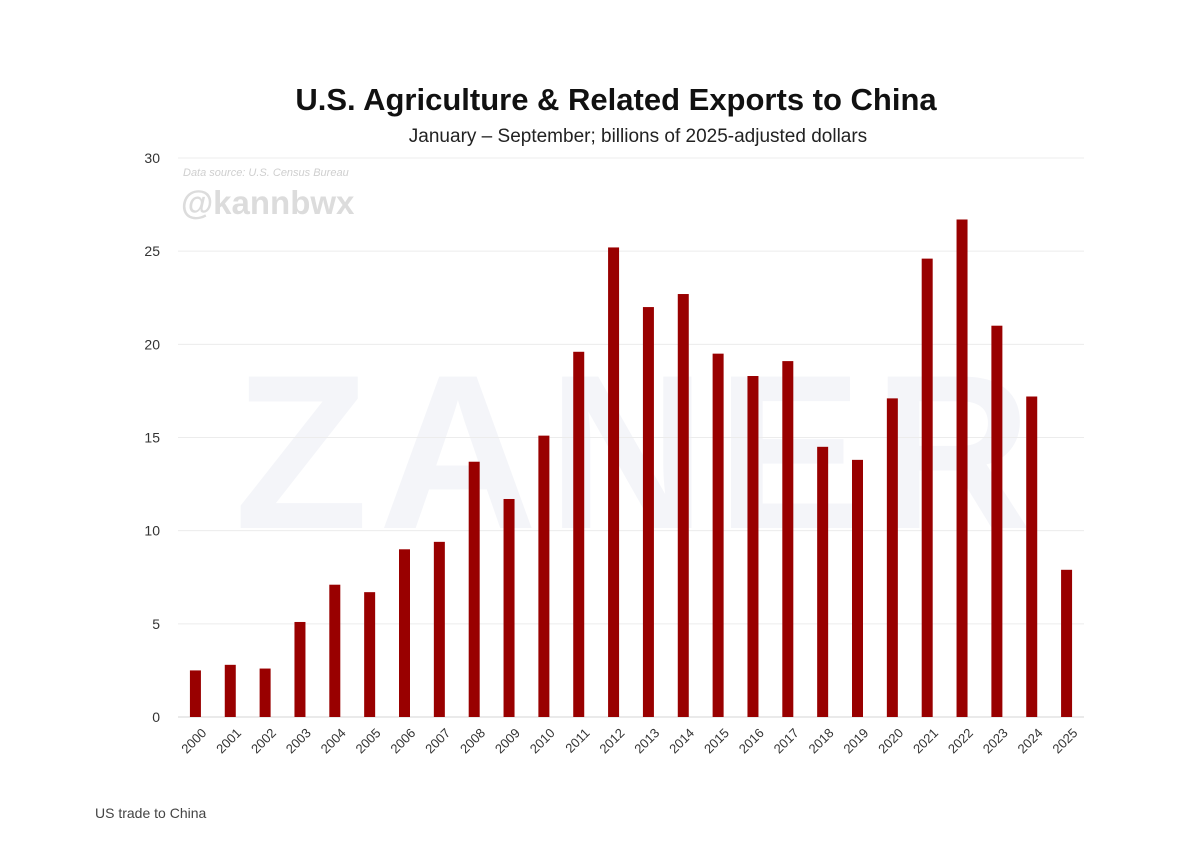 The width and height of the screenshot is (1200, 856). I want to click on image-caption: US trade to China, so click(151, 813).